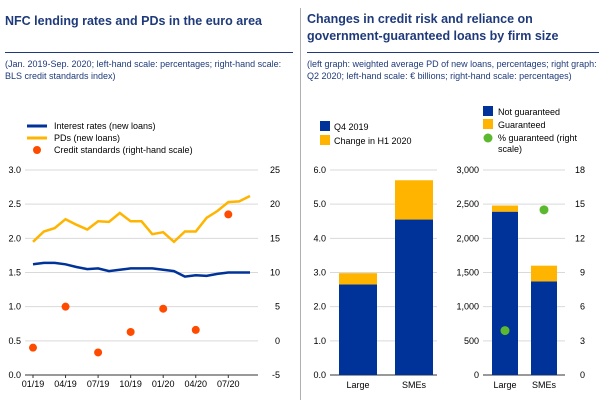 The image size is (604, 407). I want to click on y-tick-label-right: 20, so click(275, 204).